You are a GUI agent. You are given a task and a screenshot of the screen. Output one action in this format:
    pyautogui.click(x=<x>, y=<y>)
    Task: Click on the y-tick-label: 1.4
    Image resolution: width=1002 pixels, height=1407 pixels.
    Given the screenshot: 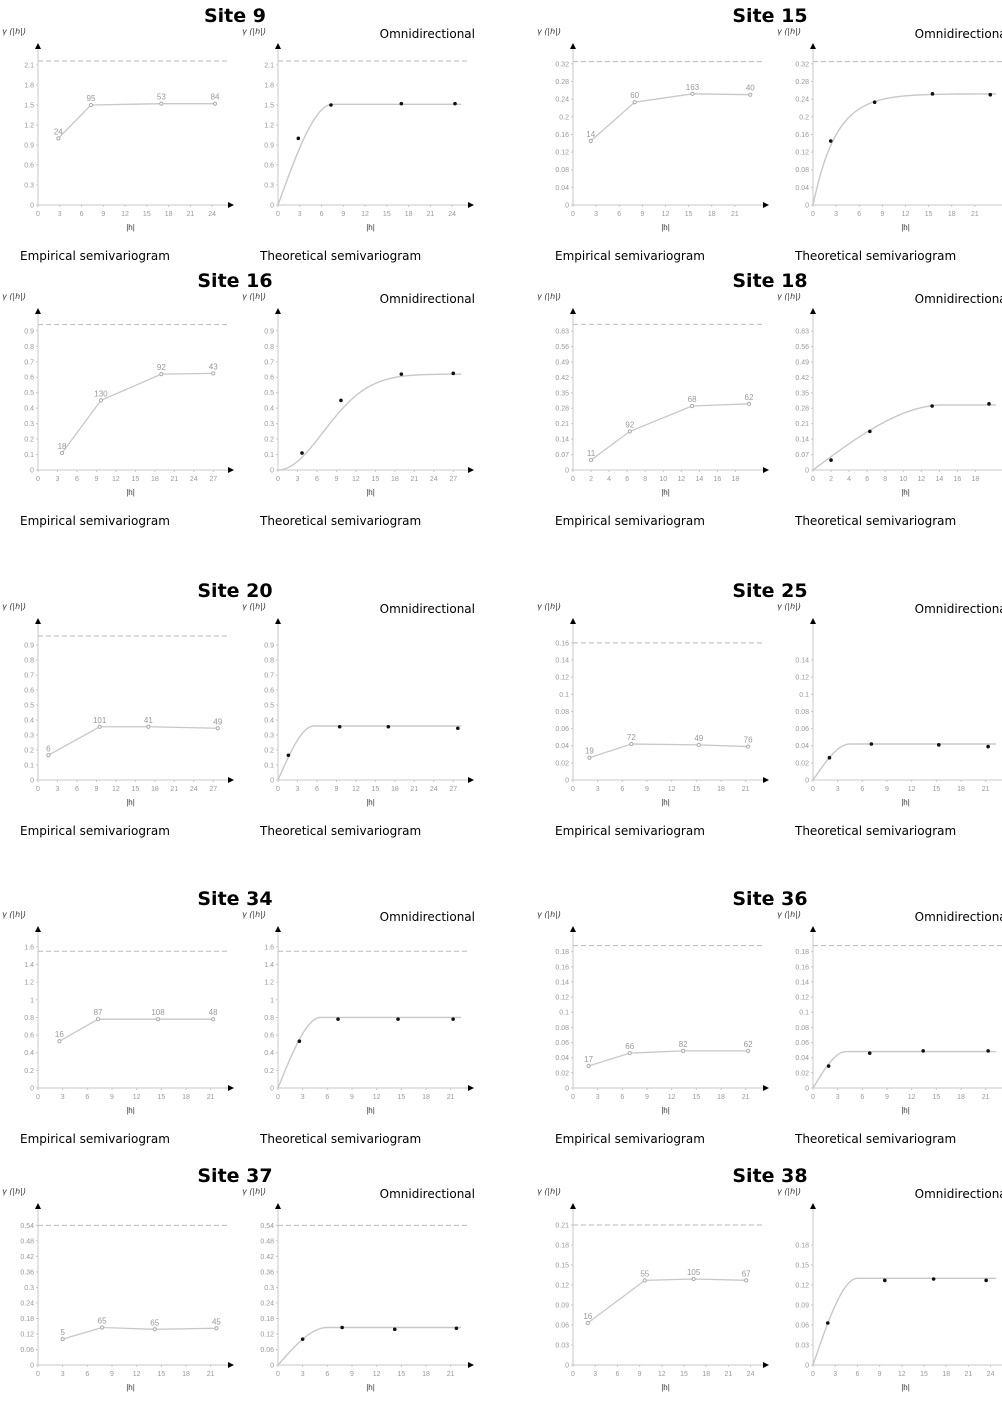 What is the action you would take?
    pyautogui.click(x=269, y=965)
    